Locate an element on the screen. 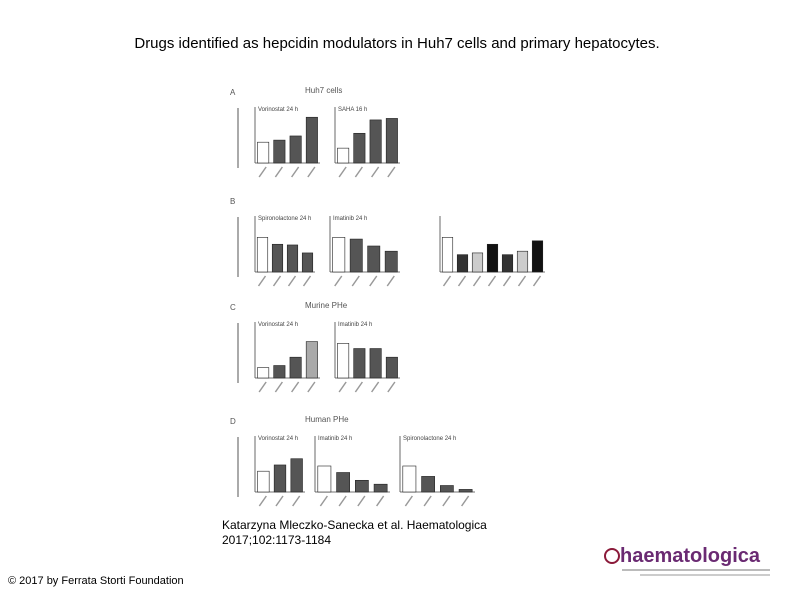 Image resolution: width=794 pixels, height=600 pixels. panel-heading: Huh7 cells is located at coordinates (323, 90).